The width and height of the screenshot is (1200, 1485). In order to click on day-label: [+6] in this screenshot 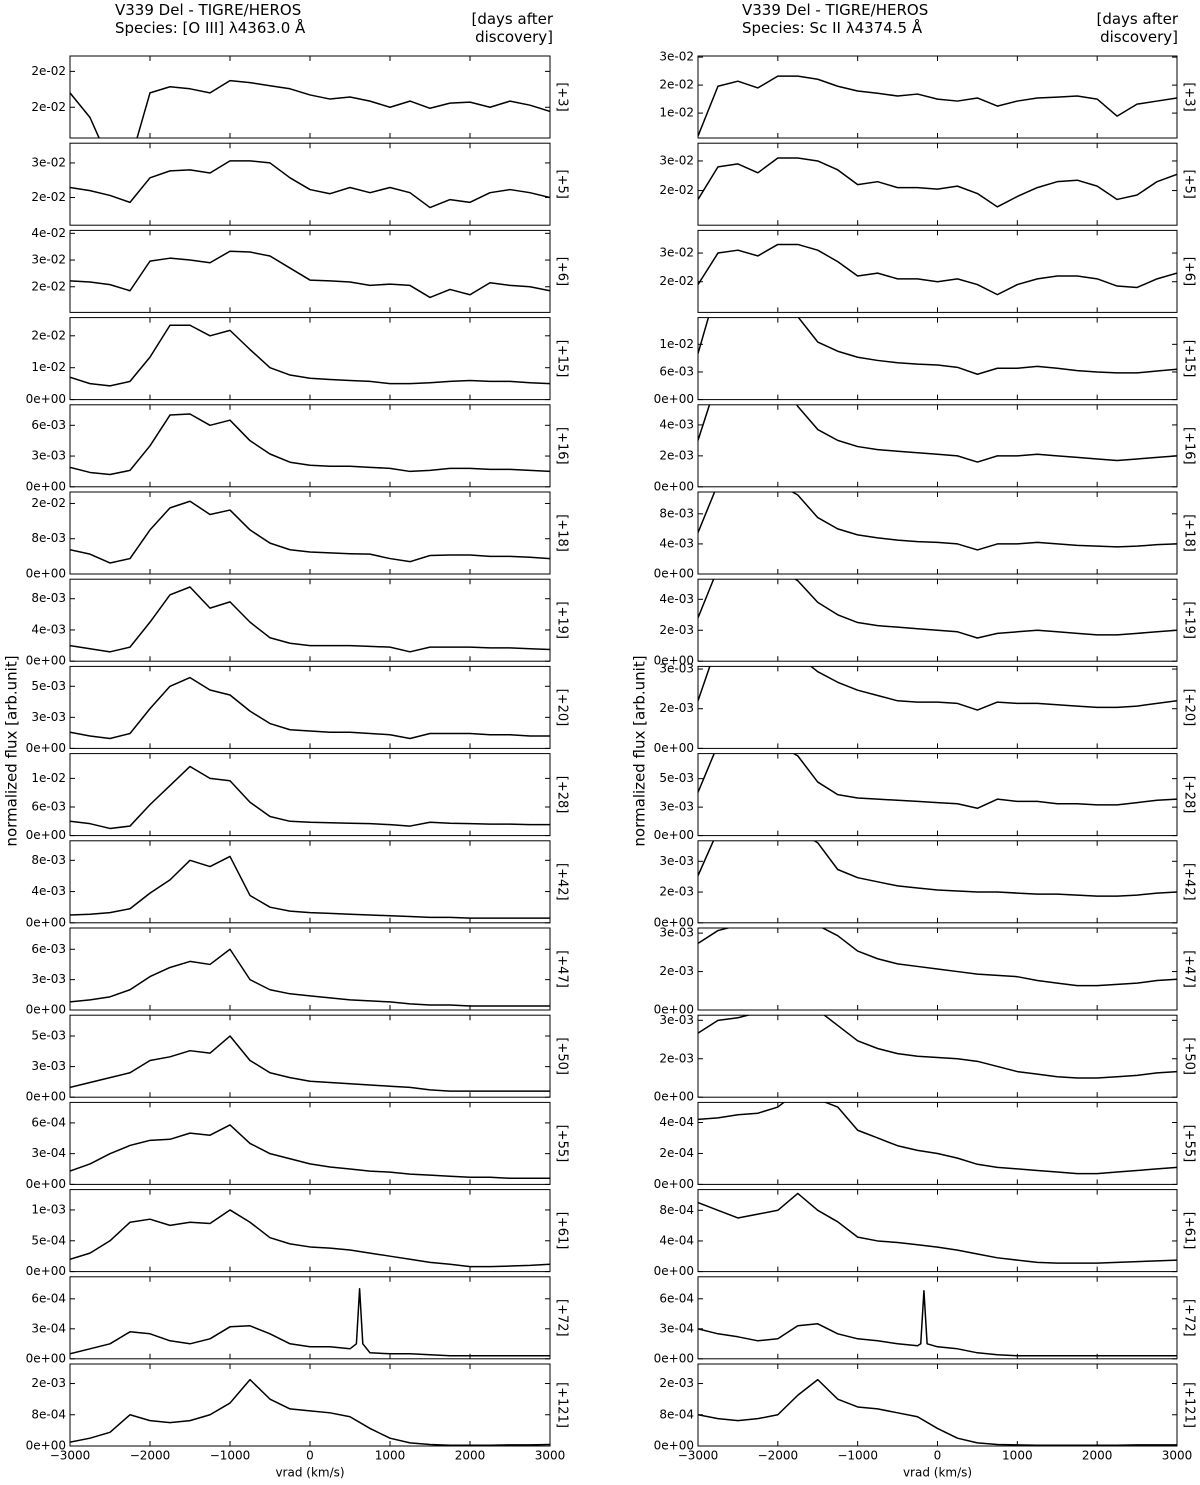, I will do `click(562, 271)`.